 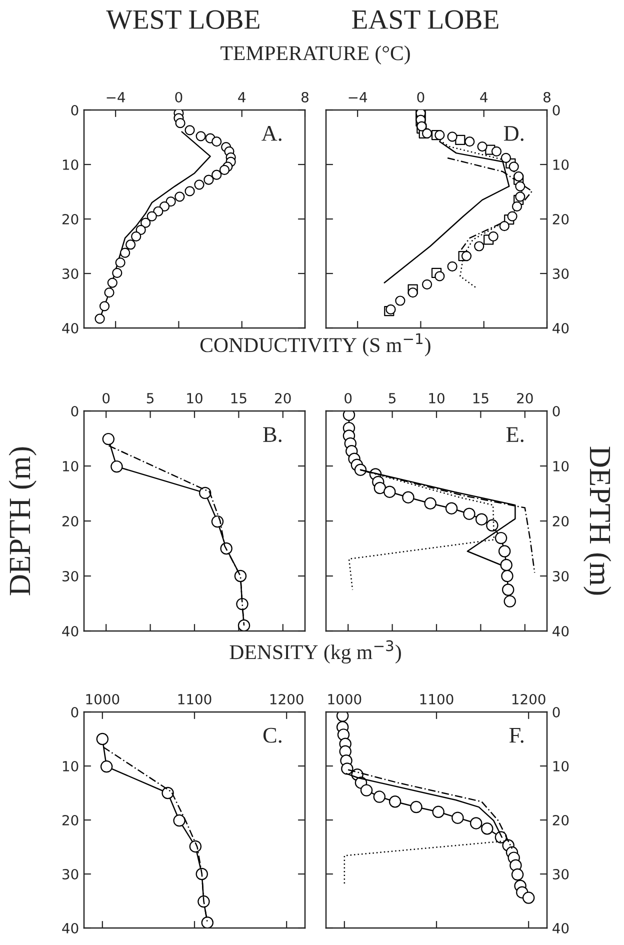 What do you see at coordinates (514, 133) in the screenshot?
I see `annotation: D.` at bounding box center [514, 133].